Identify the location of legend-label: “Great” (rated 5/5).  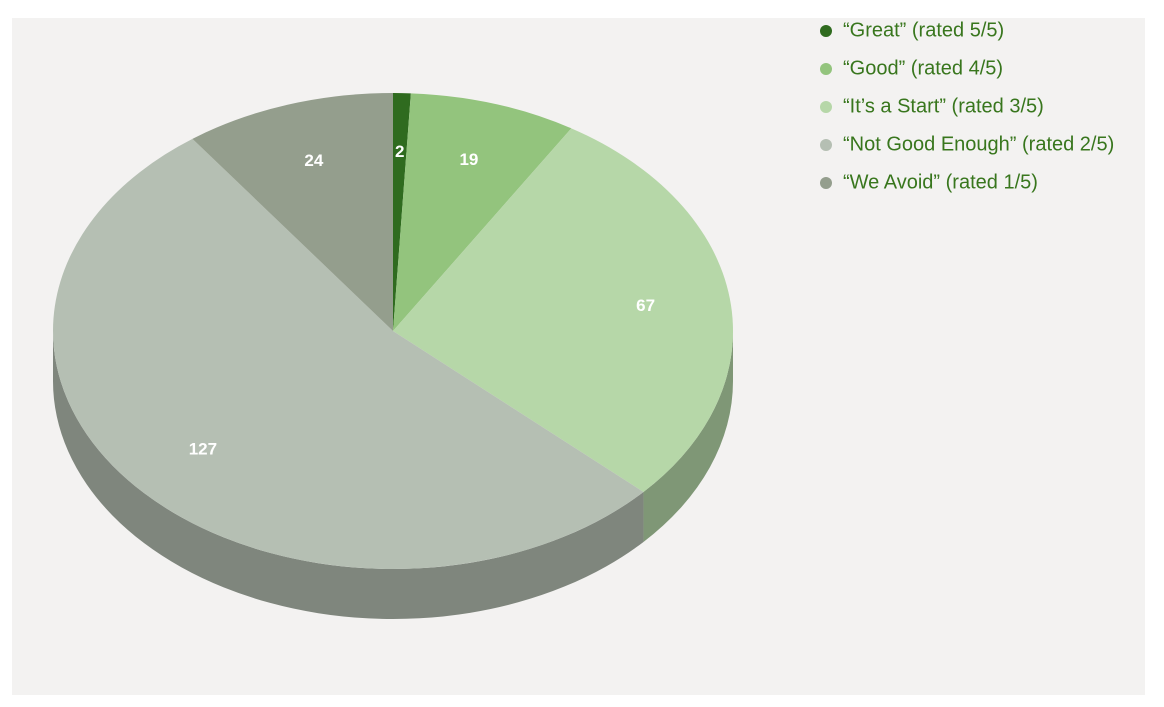
(923, 30).